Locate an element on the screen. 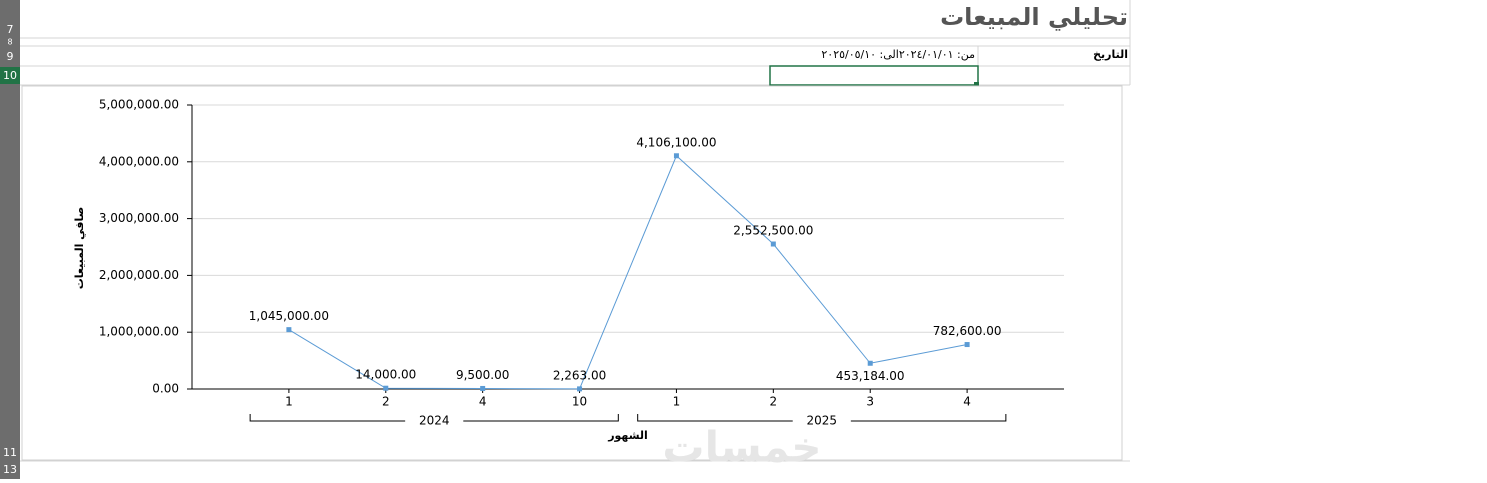  row-number: 13 is located at coordinates (10, 469).